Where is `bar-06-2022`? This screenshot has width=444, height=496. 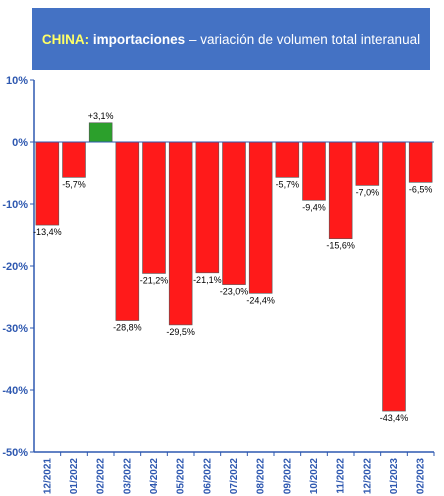
bar-06-2022 is located at coordinates (207, 207).